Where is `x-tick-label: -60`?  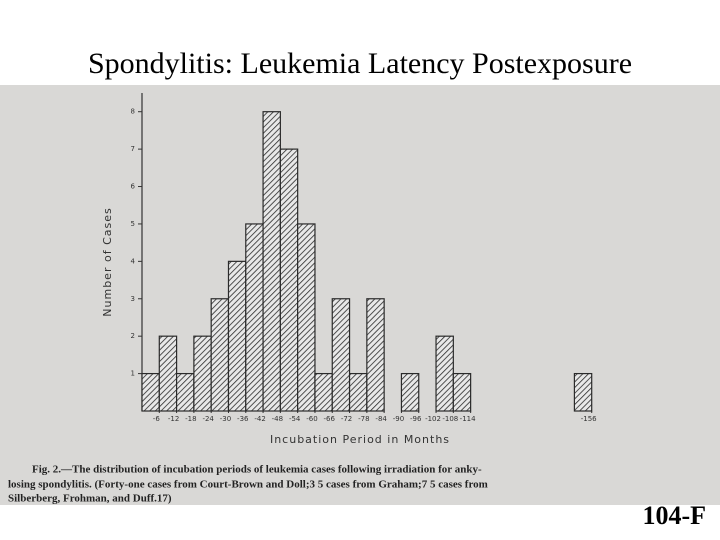
x-tick-label: -60 is located at coordinates (311, 419).